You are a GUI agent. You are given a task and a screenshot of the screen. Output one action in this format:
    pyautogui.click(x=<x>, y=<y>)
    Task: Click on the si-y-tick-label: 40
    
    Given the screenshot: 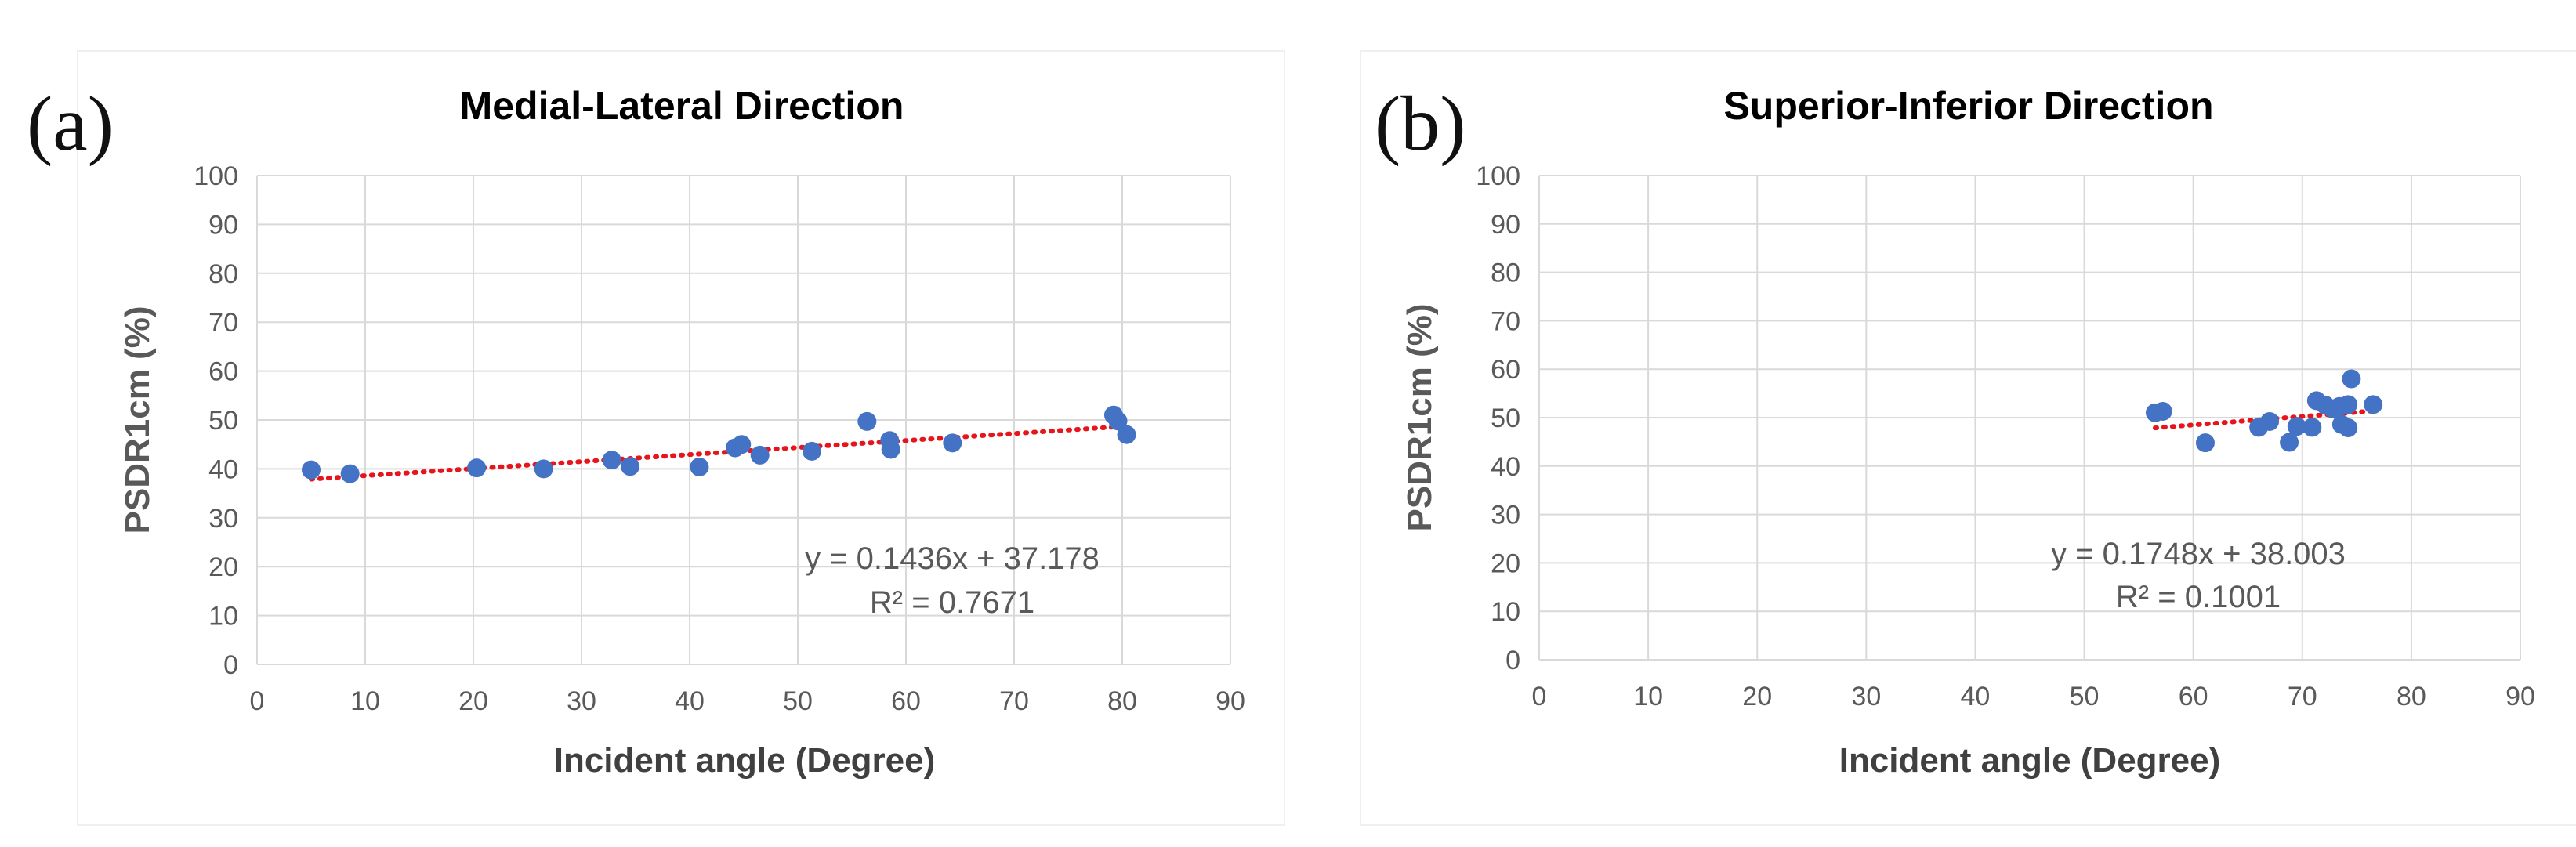 What is the action you would take?
    pyautogui.click(x=1505, y=467)
    